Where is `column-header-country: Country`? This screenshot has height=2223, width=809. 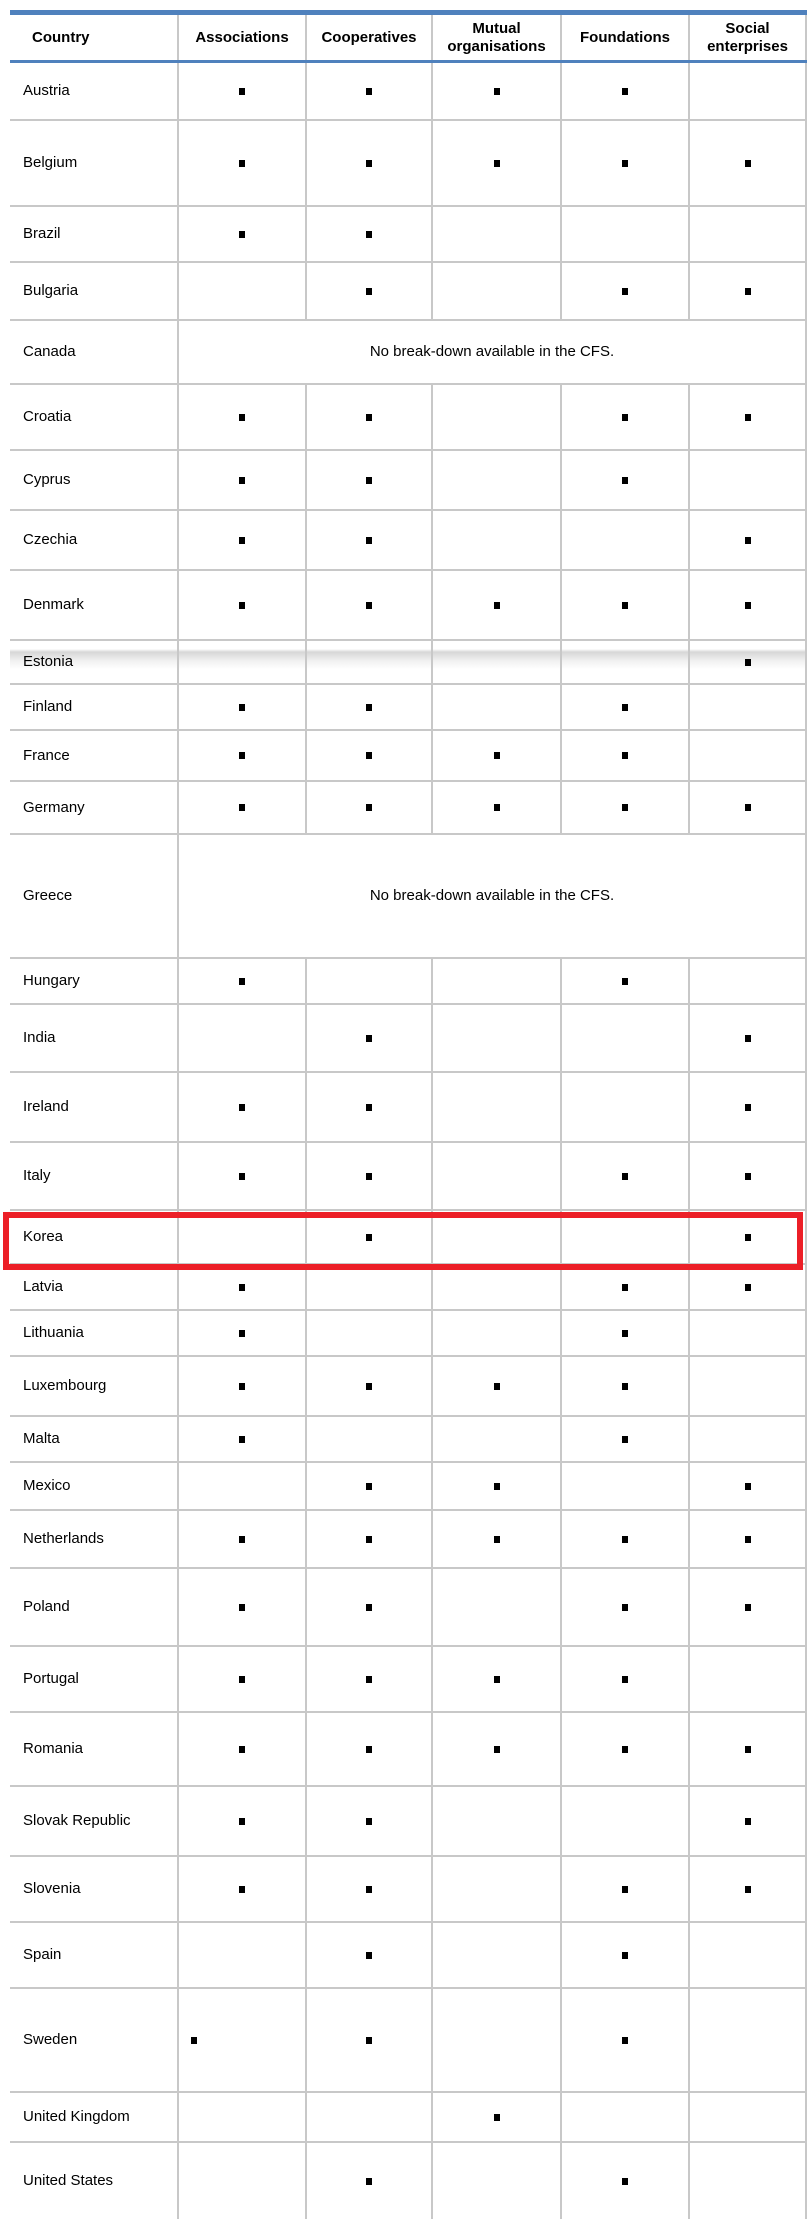 column-header-country: Country is located at coordinates (94, 37).